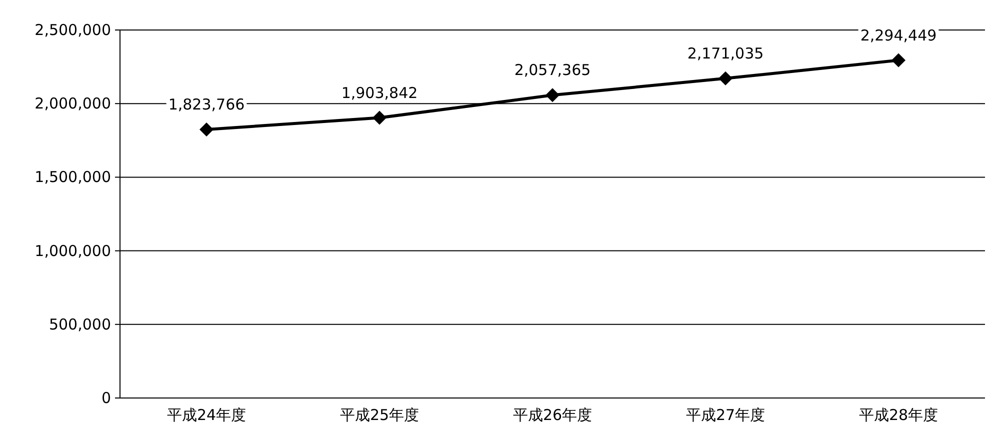  Describe the element at coordinates (379, 93) in the screenshot. I see `data-label: 1,903,842` at that location.